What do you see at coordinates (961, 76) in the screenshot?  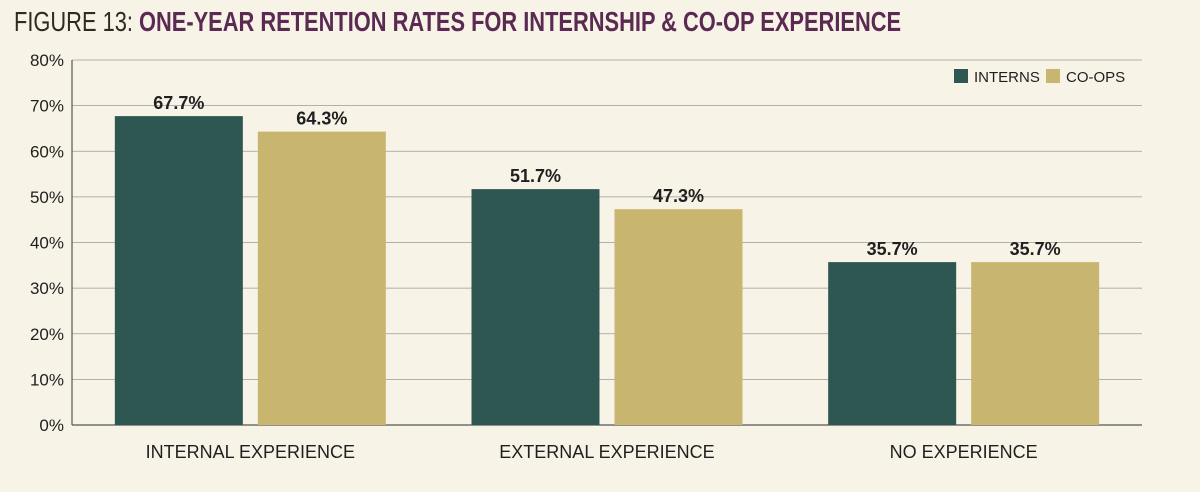 I see `legend-swatch-interns` at bounding box center [961, 76].